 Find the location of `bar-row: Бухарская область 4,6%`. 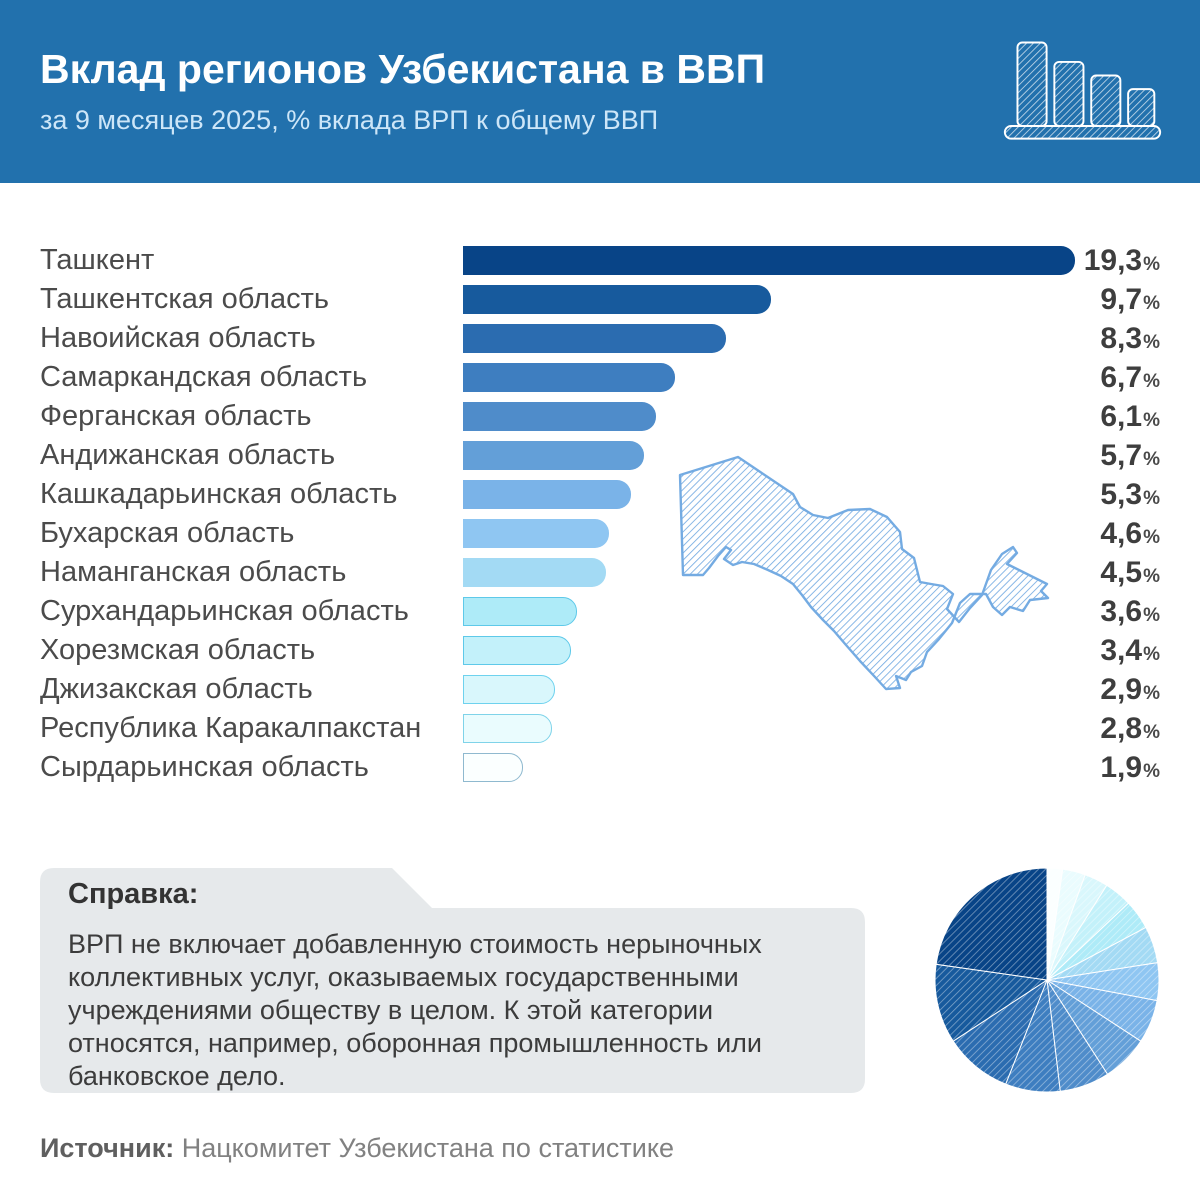

bar-row: Бухарская область 4,6% is located at coordinates (600, 533).